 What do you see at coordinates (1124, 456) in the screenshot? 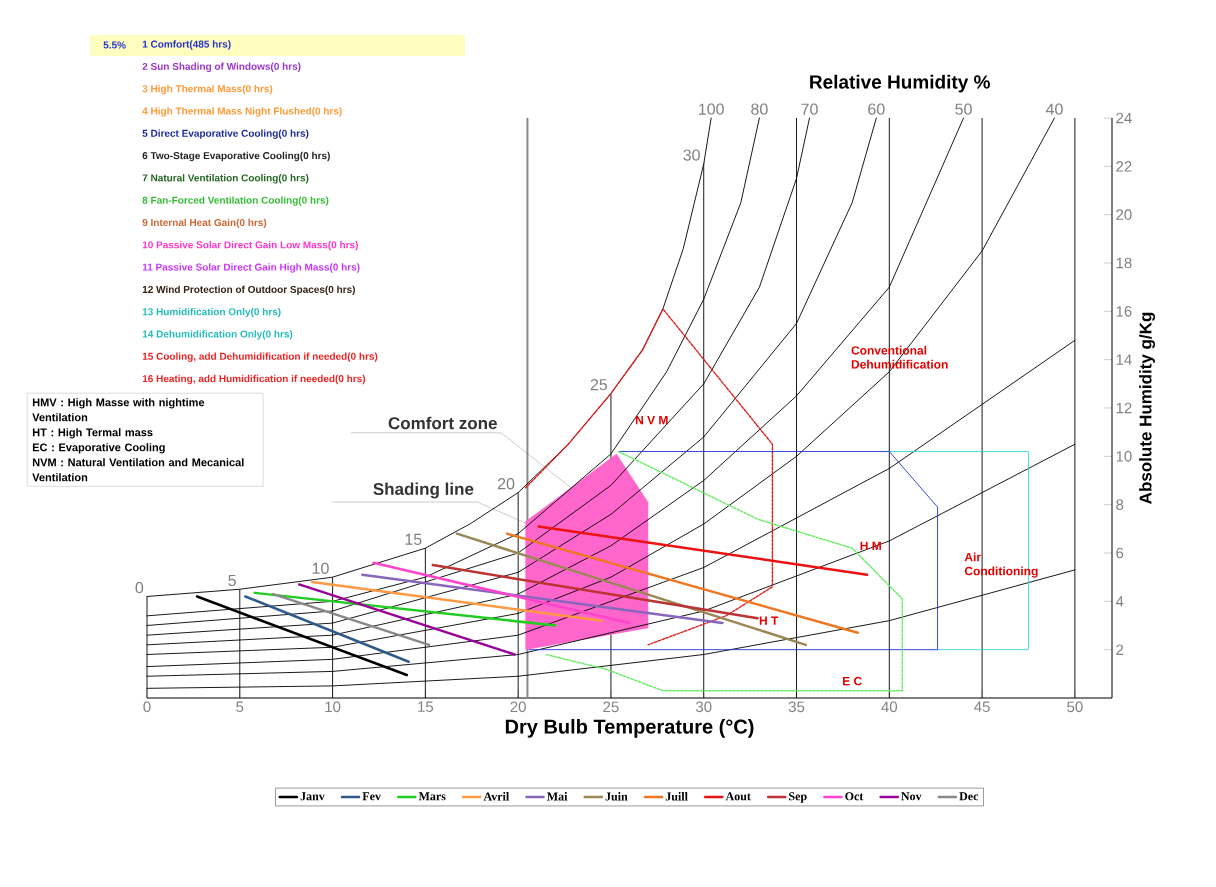
I see `y-tick-label: 10` at bounding box center [1124, 456].